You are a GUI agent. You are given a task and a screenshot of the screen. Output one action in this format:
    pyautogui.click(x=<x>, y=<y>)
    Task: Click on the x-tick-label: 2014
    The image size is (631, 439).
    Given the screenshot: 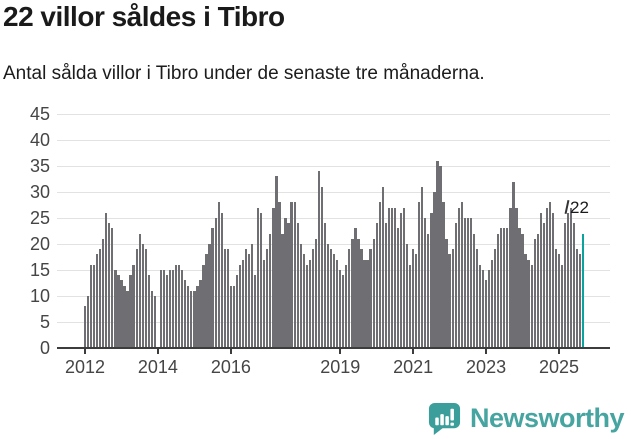 What is the action you would take?
    pyautogui.click(x=157, y=367)
    